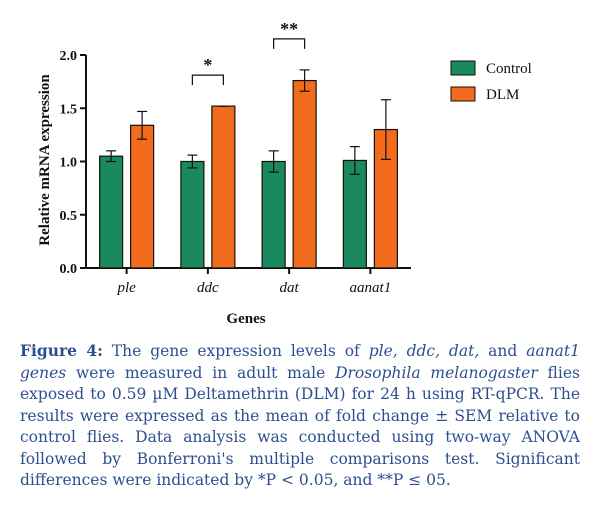  What do you see at coordinates (463, 94) in the screenshot?
I see `legend-swatch-dlm` at bounding box center [463, 94].